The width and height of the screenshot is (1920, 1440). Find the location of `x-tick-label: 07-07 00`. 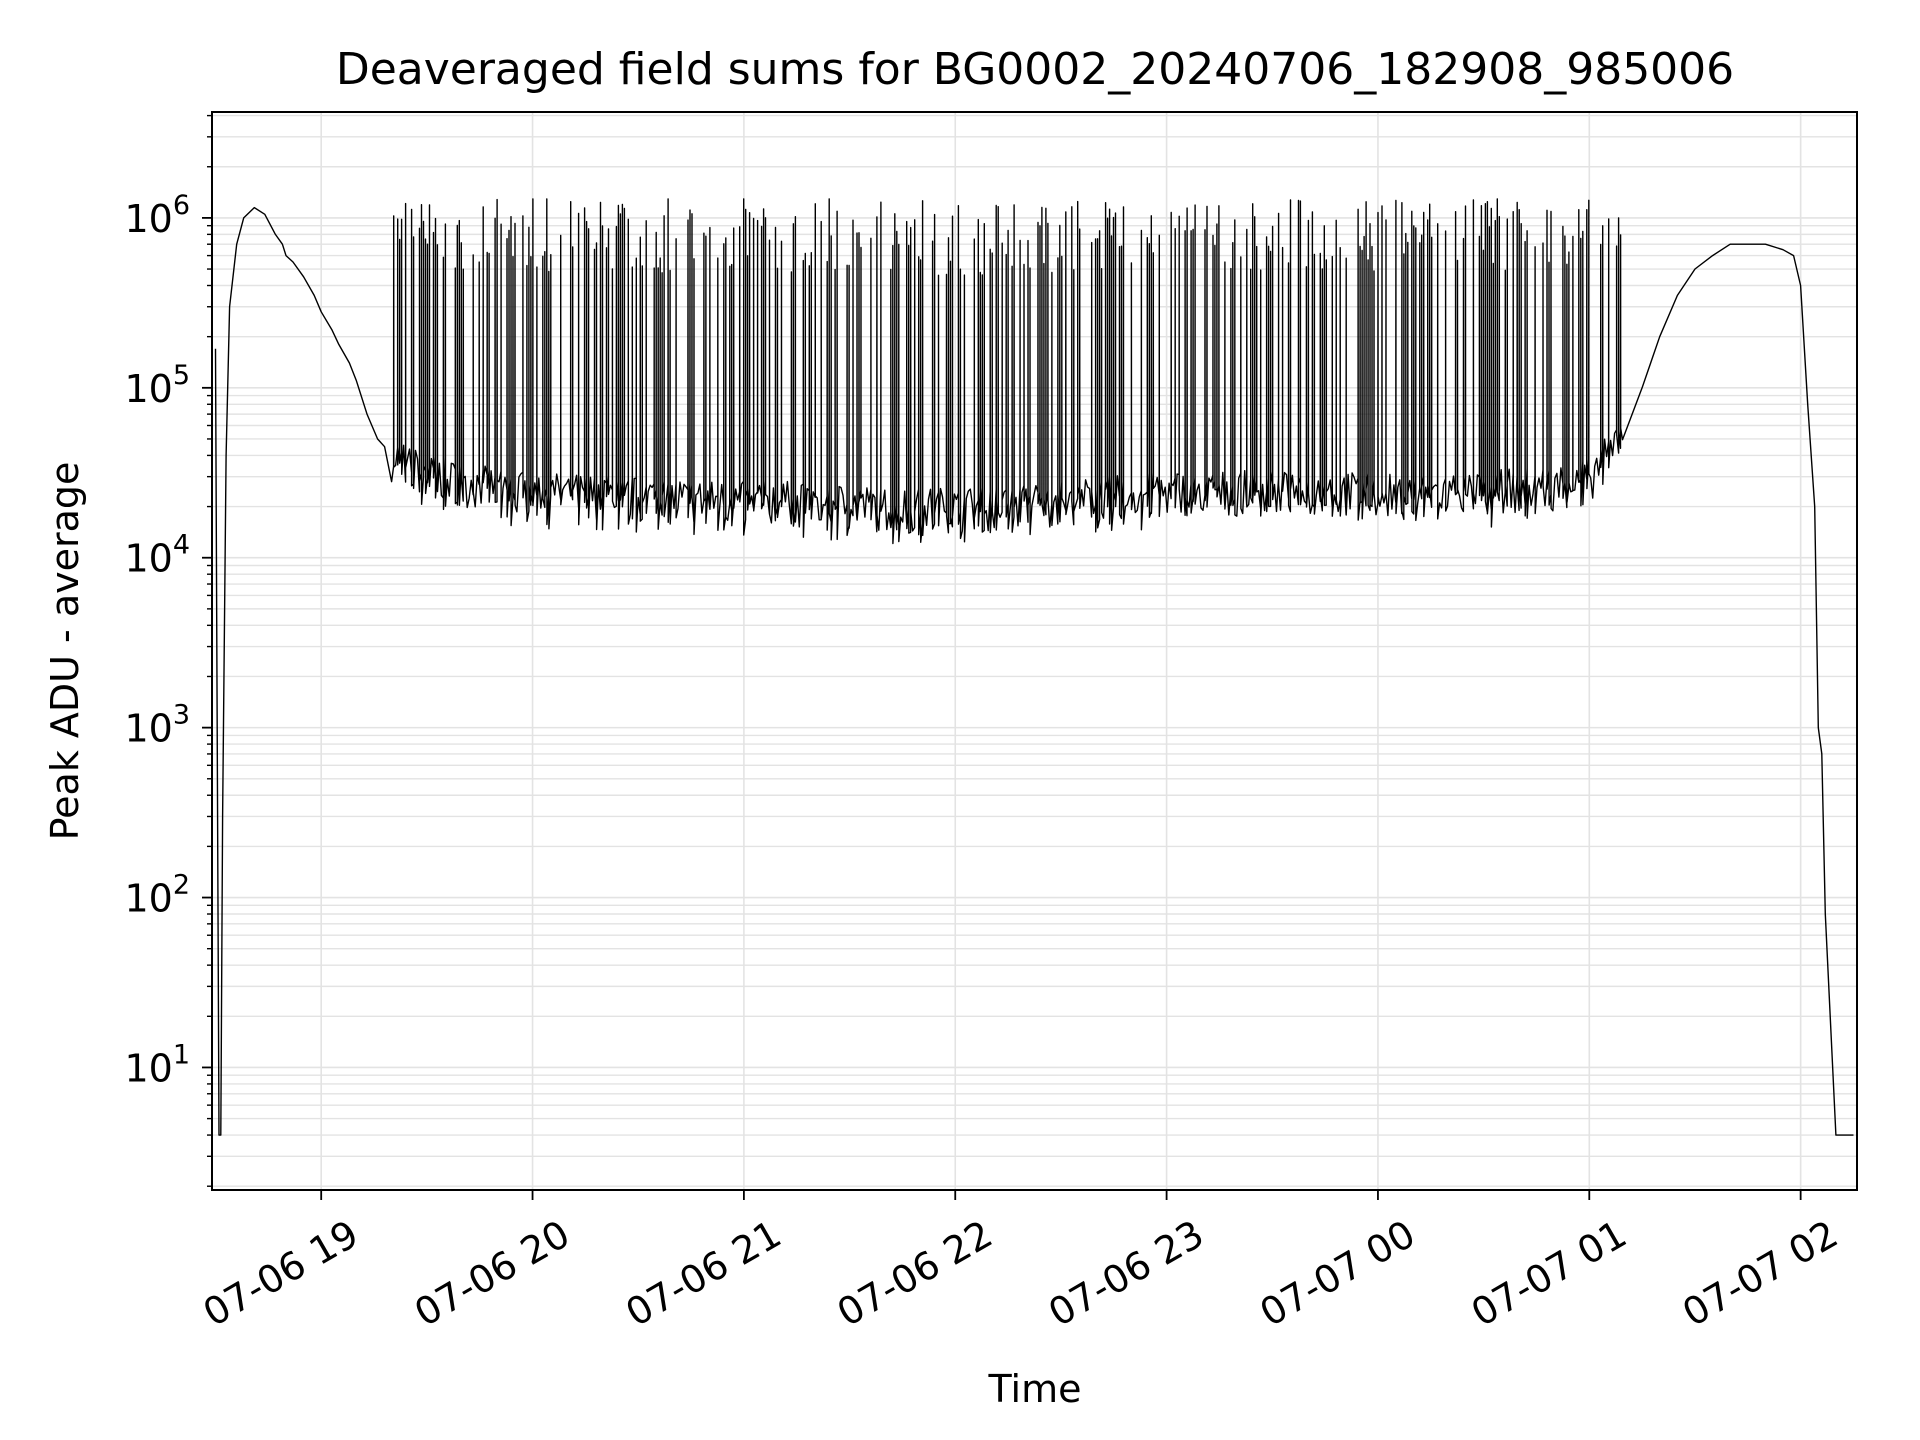

x-tick-label: 07-07 00 is located at coordinates (1337, 1274).